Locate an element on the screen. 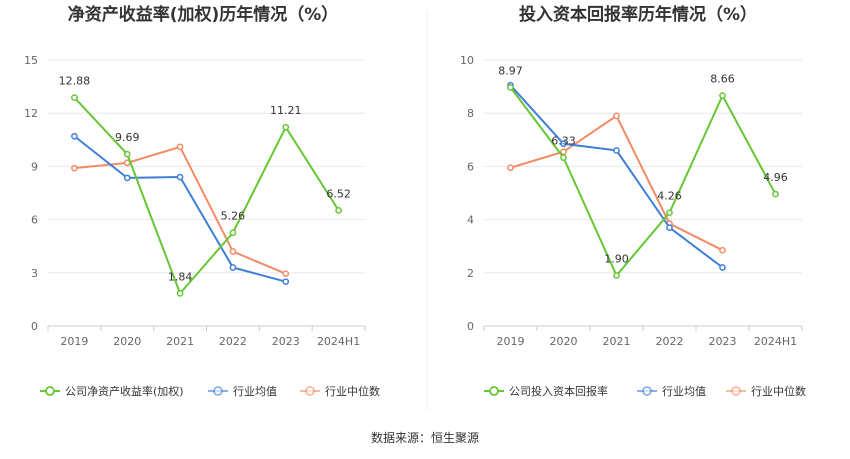  data-label: 8.97 is located at coordinates (510, 70).